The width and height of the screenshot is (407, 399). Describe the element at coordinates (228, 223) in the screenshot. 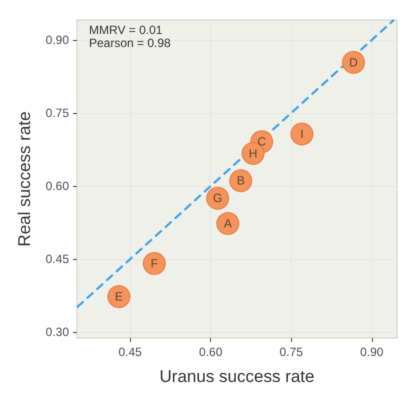

I see `annotation: A` at that location.